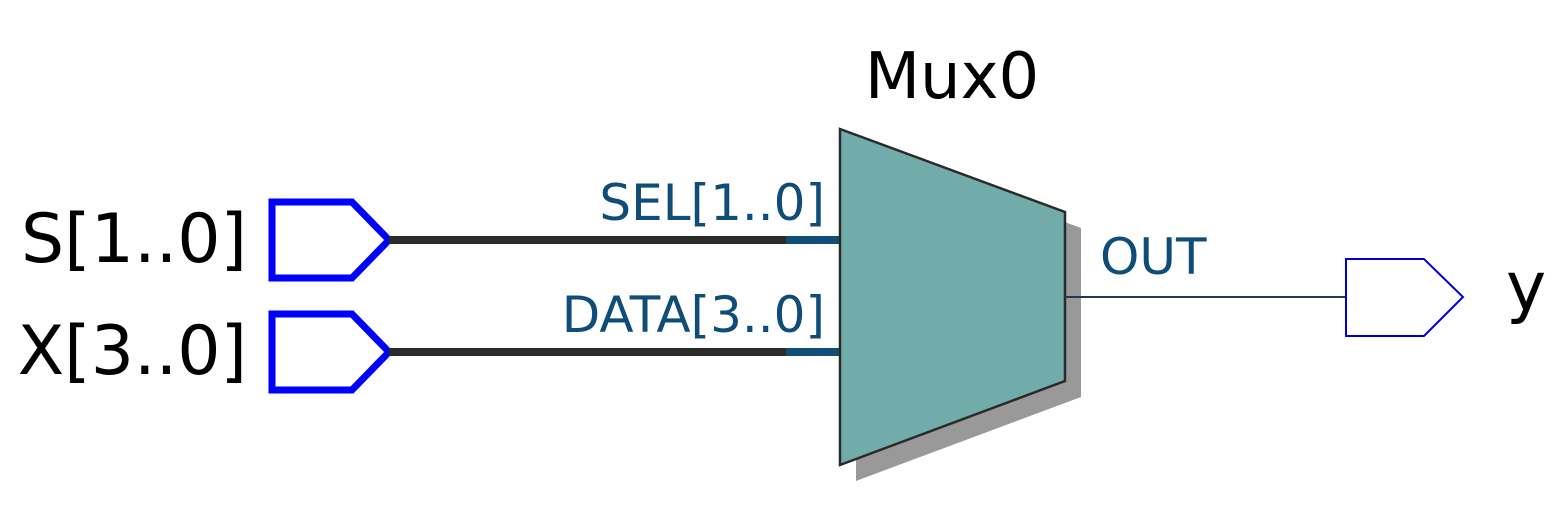 This screenshot has height=509, width=1568. What do you see at coordinates (952, 77) in the screenshot?
I see `mux-instance-name: Mux0` at bounding box center [952, 77].